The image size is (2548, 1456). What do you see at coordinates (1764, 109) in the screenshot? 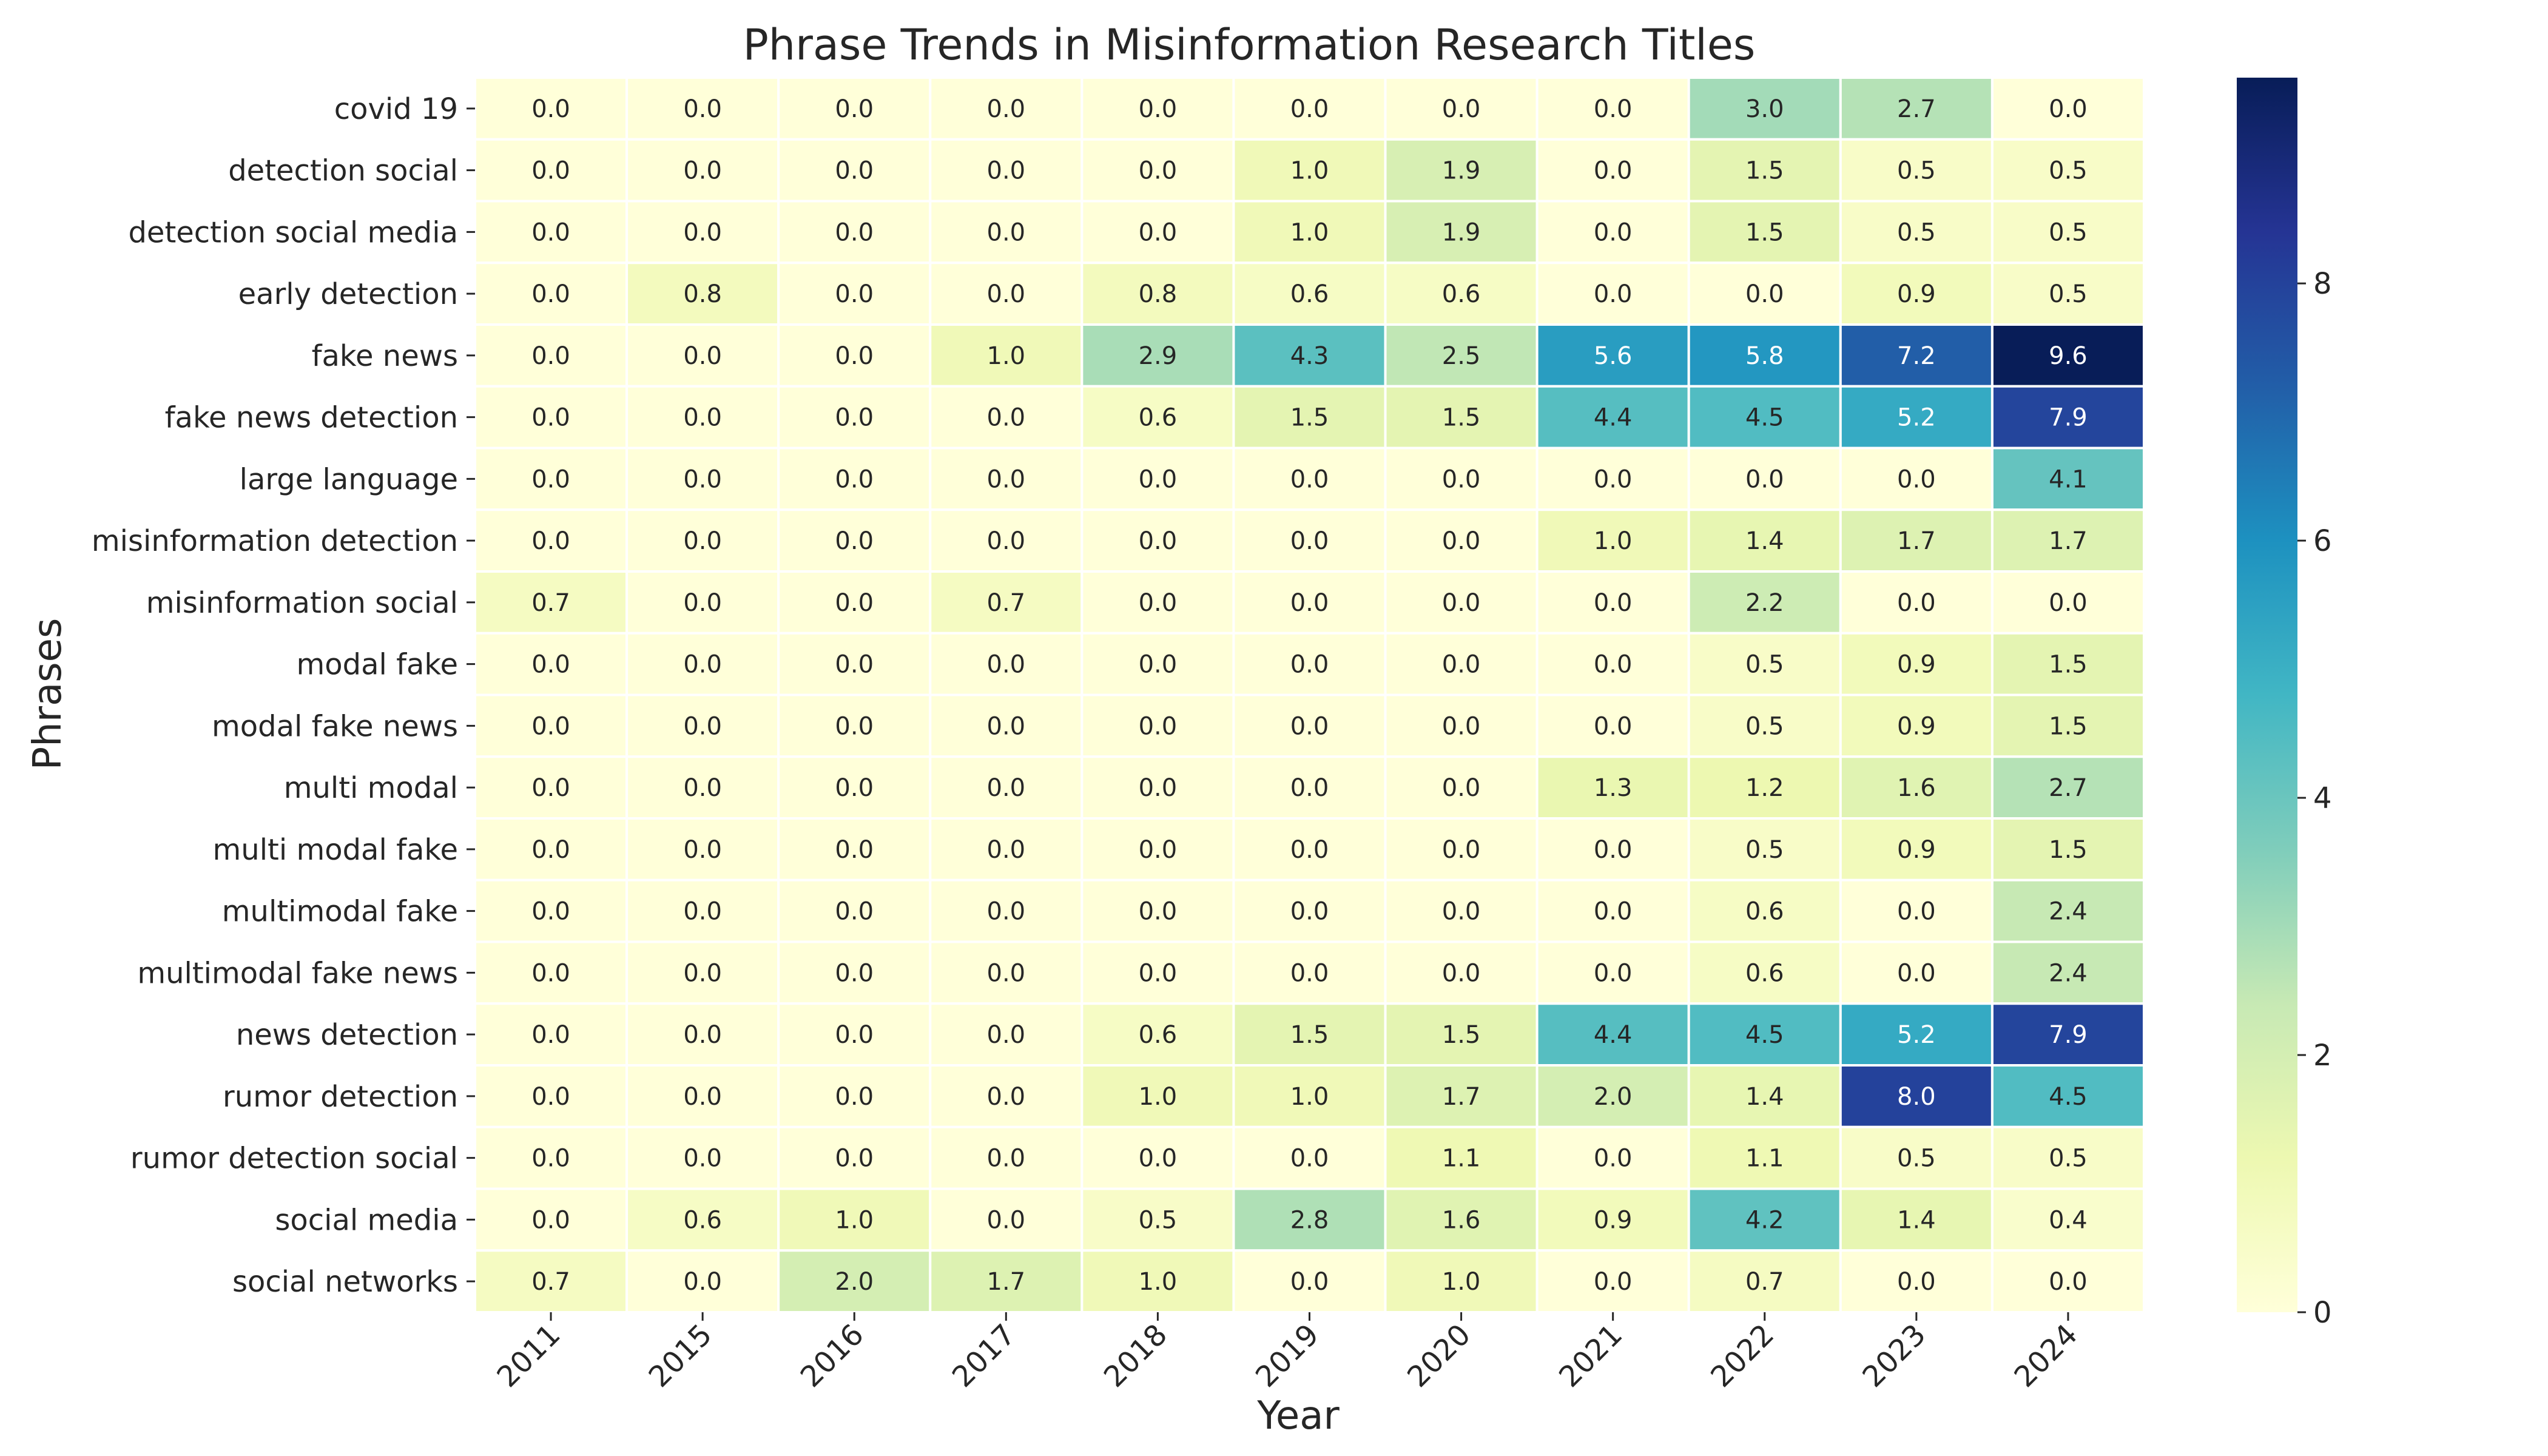
I see `cell-value-label: 3.0` at bounding box center [1764, 109].